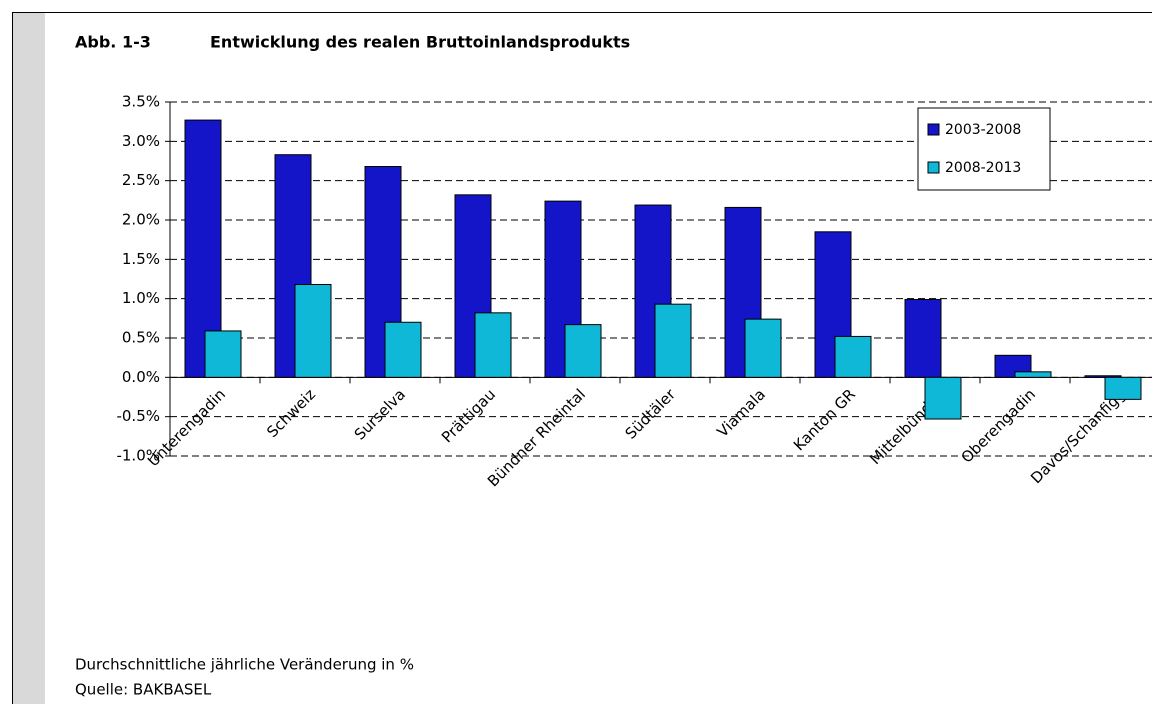 The height and width of the screenshot is (704, 1152). I want to click on legend-box, so click(984, 149).